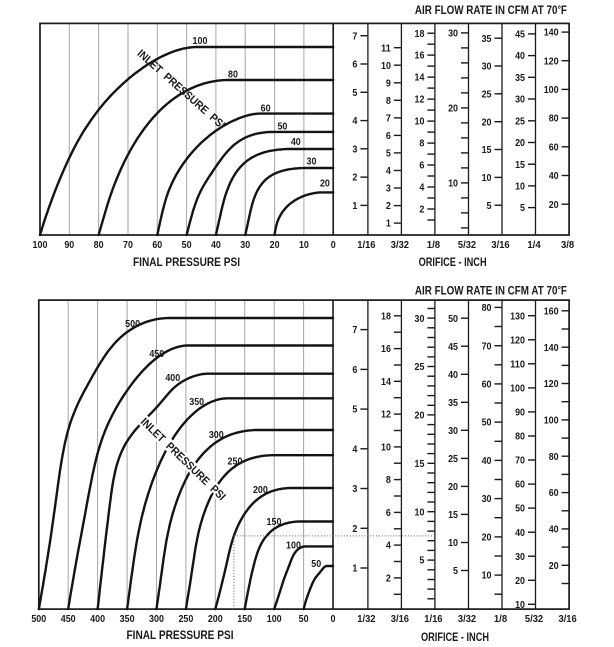 The height and width of the screenshot is (647, 614). I want to click on svg-text: 1/4, so click(534, 245).